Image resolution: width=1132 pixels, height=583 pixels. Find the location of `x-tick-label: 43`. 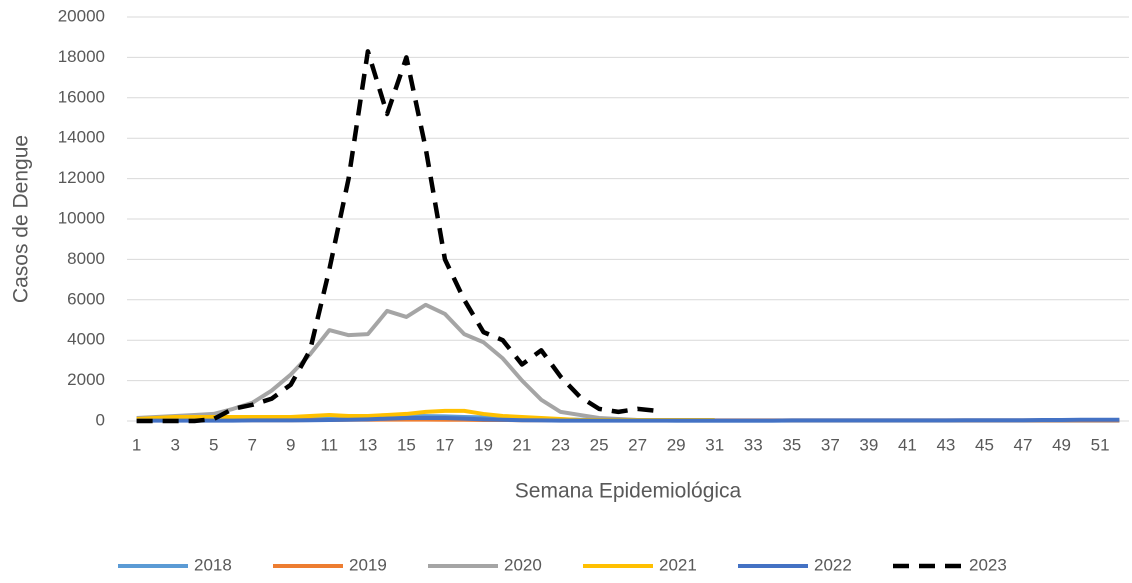

x-tick-label: 43 is located at coordinates (945, 444).